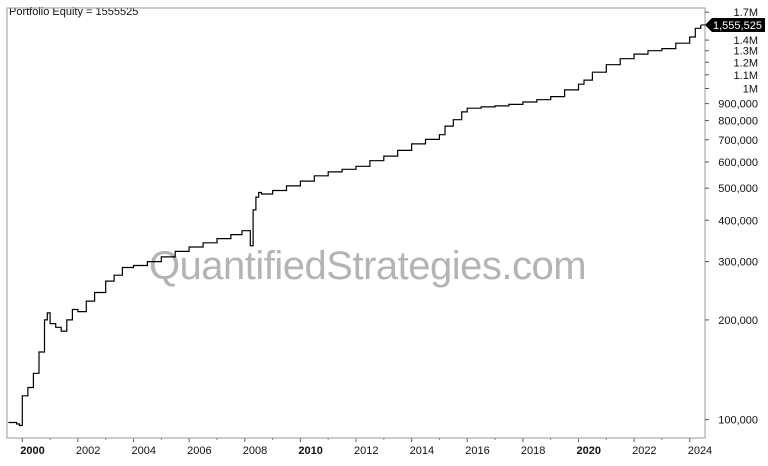 The height and width of the screenshot is (466, 768). What do you see at coordinates (477, 451) in the screenshot?
I see `x-tick-label: 2016` at bounding box center [477, 451].